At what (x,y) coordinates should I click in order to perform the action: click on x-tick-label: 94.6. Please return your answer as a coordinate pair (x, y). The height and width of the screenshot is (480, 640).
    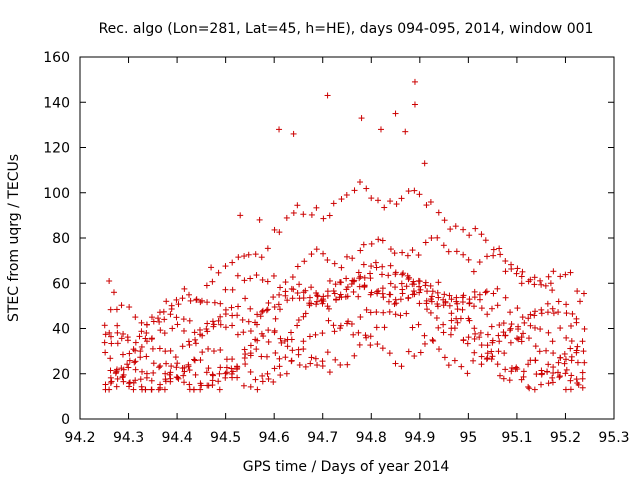
    Looking at the image, I should click on (274, 438).